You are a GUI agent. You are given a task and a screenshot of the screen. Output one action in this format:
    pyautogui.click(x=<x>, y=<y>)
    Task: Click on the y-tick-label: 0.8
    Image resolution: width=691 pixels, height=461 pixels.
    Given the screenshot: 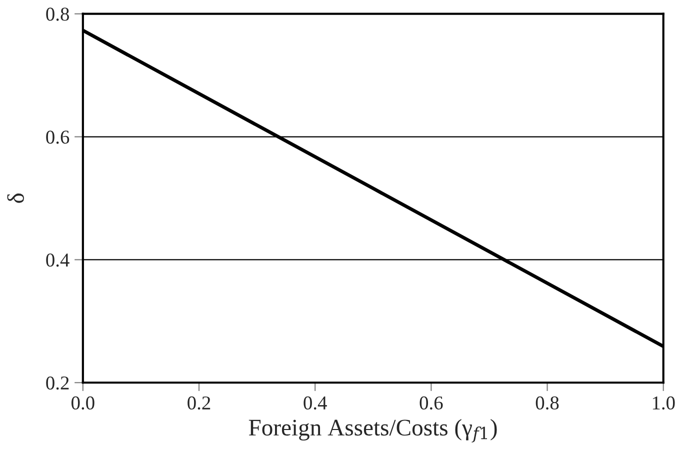 What is the action you would take?
    pyautogui.click(x=57, y=14)
    